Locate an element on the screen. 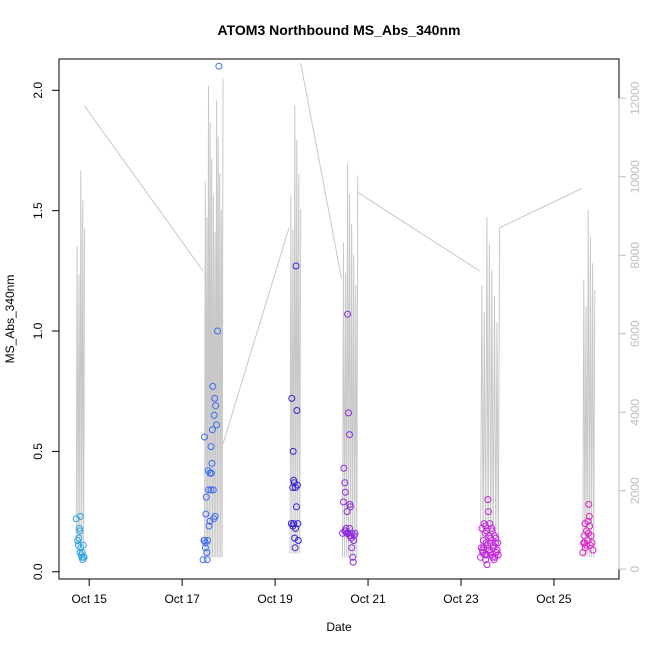 The height and width of the screenshot is (650, 650). x-tick-label: Oct 19 is located at coordinates (275, 599).